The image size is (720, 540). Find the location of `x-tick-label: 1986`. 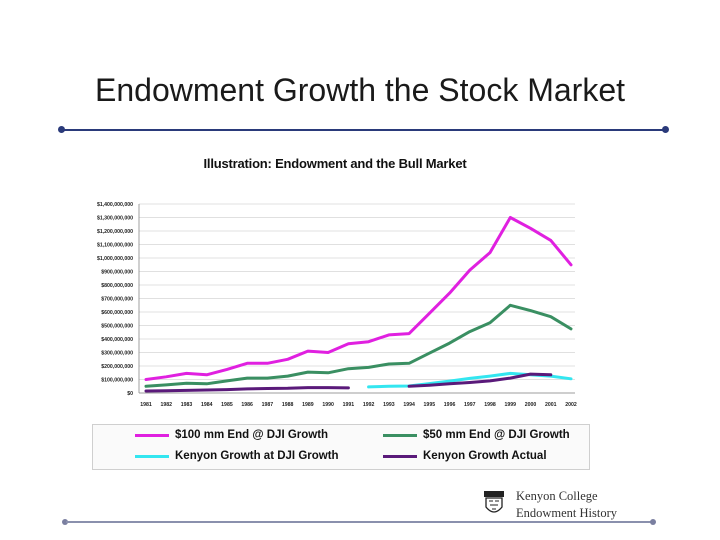

x-tick-label: 1986 is located at coordinates (247, 405).